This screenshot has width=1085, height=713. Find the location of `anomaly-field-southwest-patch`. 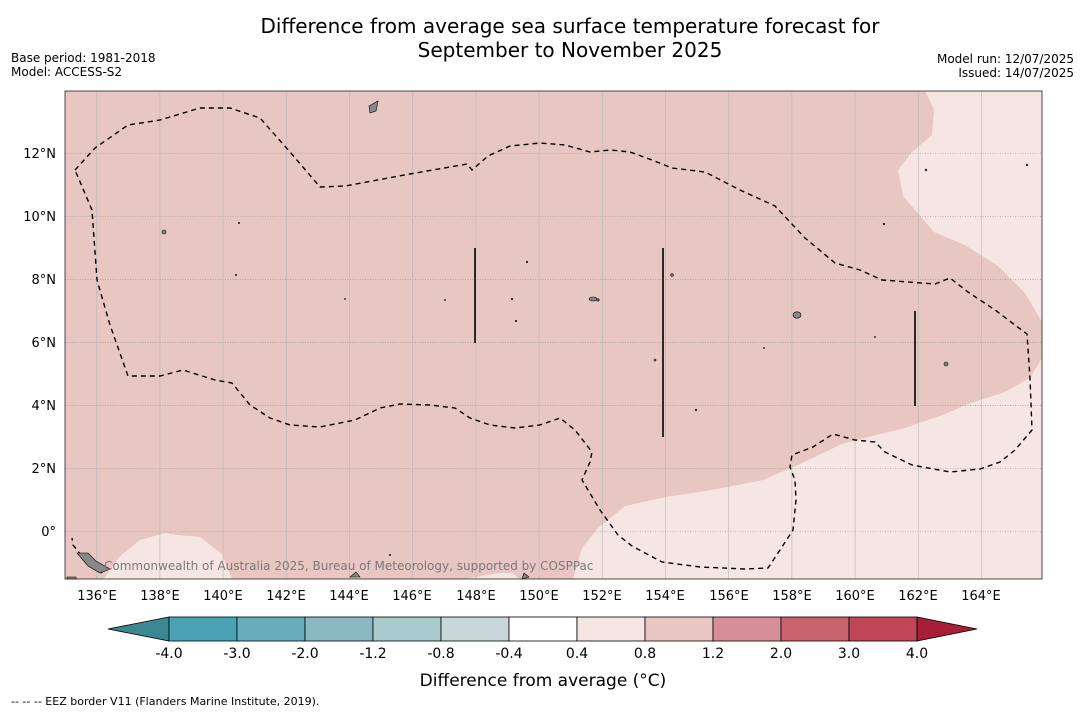

anomaly-field-southwest-patch is located at coordinates (183, 556).